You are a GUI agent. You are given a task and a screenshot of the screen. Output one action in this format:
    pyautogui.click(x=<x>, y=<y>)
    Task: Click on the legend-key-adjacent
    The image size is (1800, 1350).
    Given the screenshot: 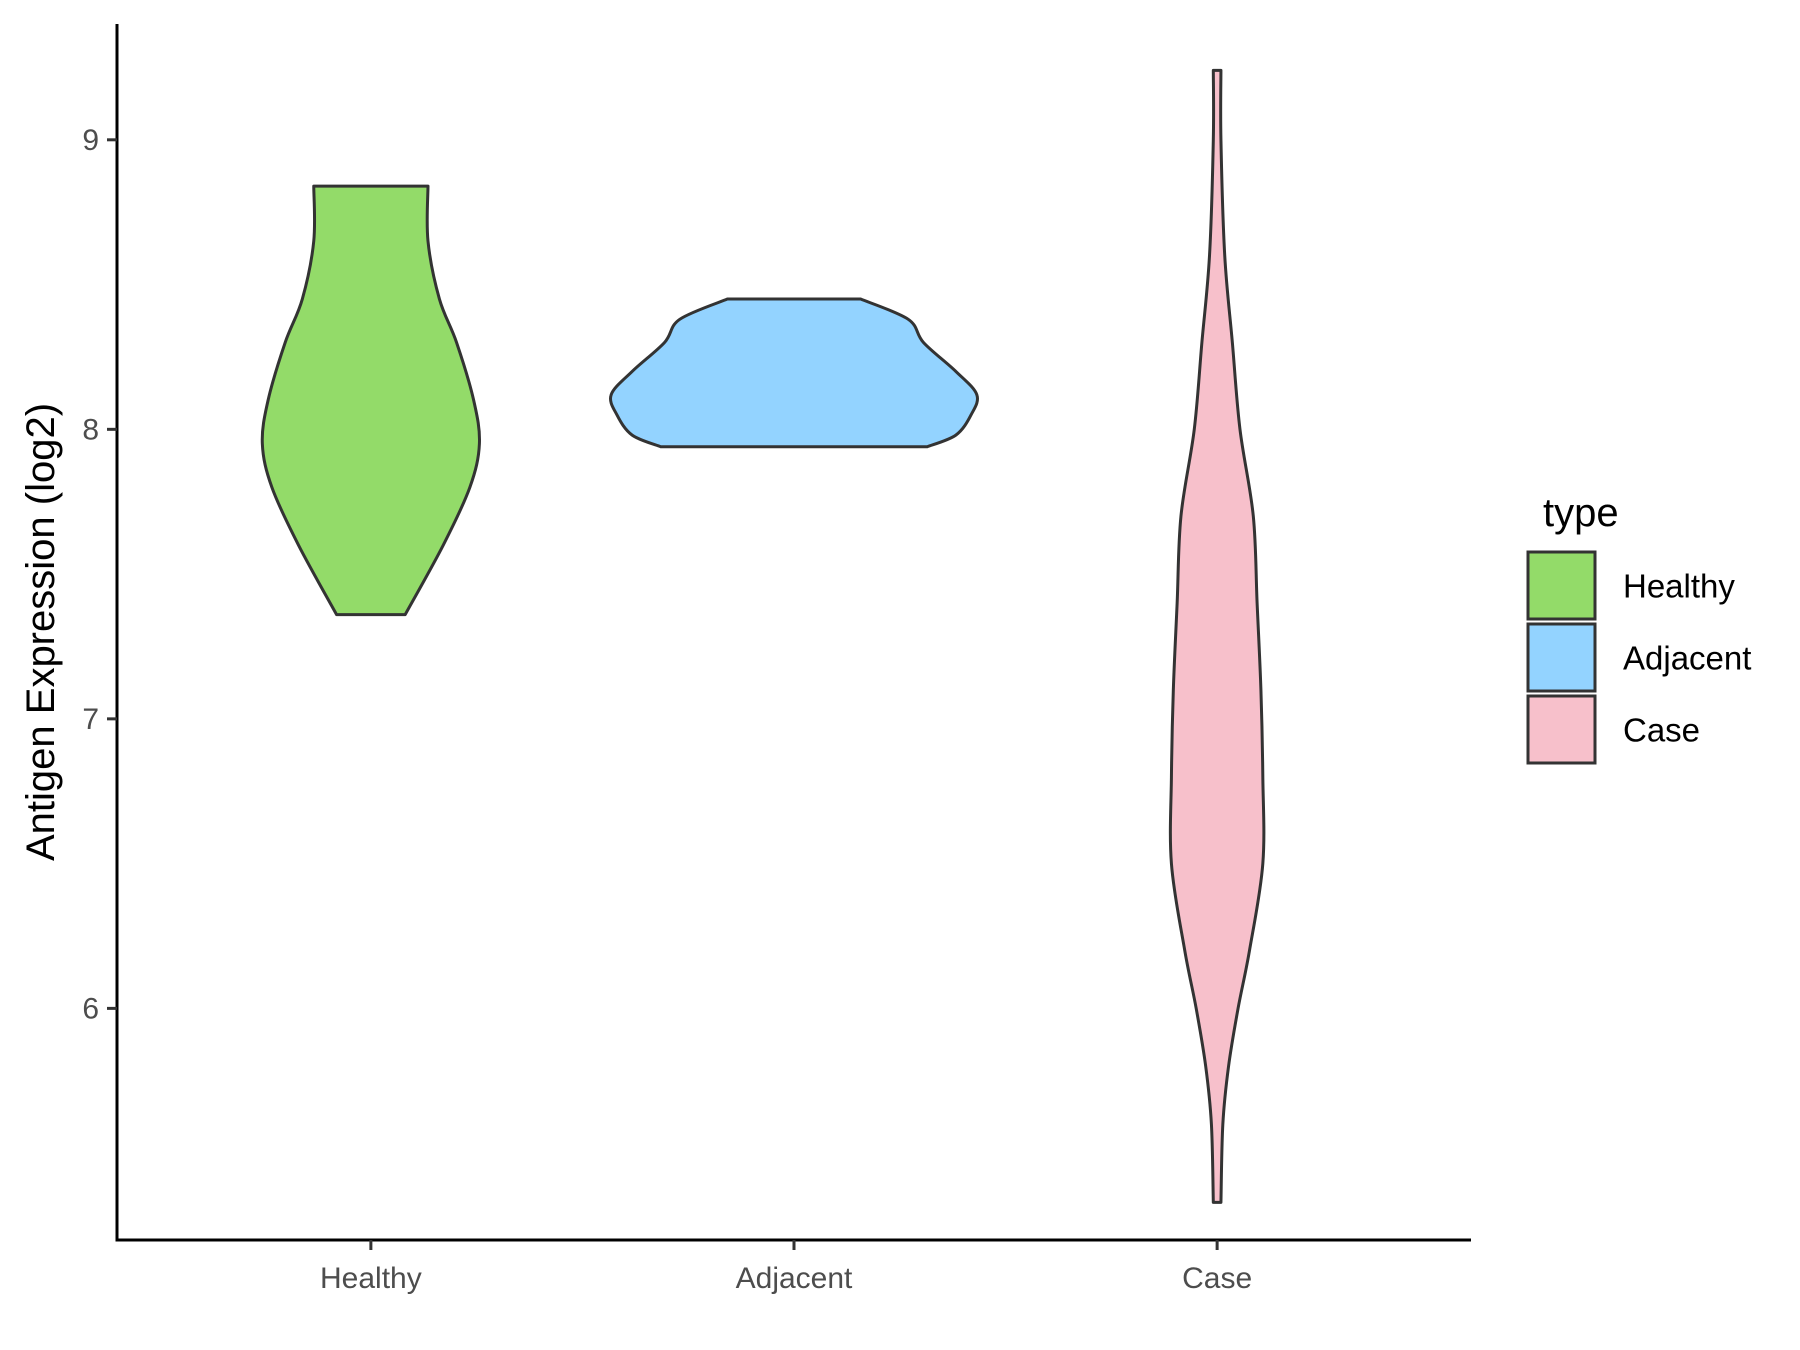 What is the action you would take?
    pyautogui.click(x=1561, y=657)
    